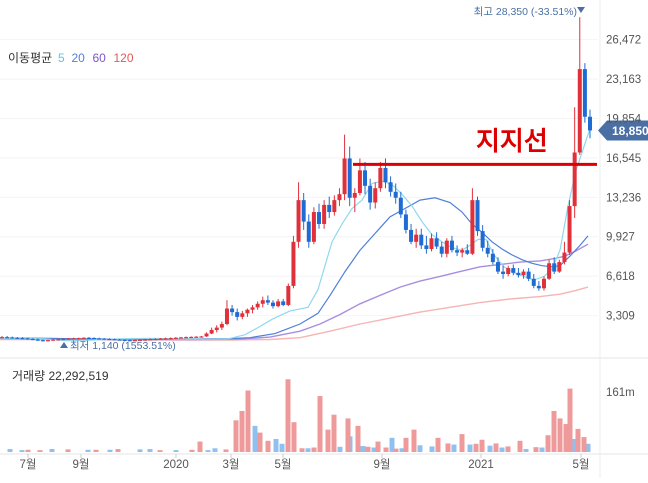 The image size is (648, 483). Describe the element at coordinates (124, 58) in the screenshot. I see `ma-legend-item-120: 120` at that location.